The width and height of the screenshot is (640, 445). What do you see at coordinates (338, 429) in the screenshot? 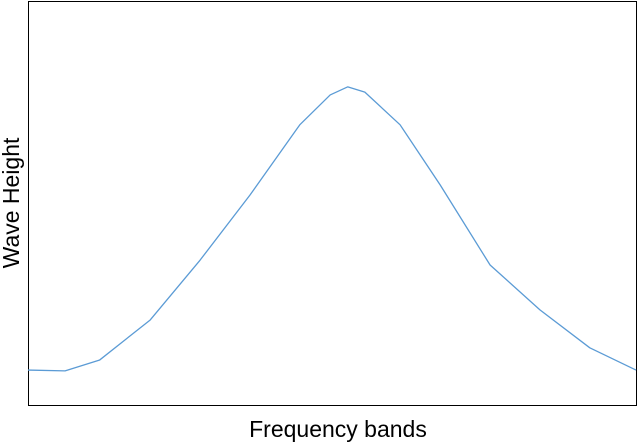
I see `x-axis-label: Frequency bands` at bounding box center [338, 429].